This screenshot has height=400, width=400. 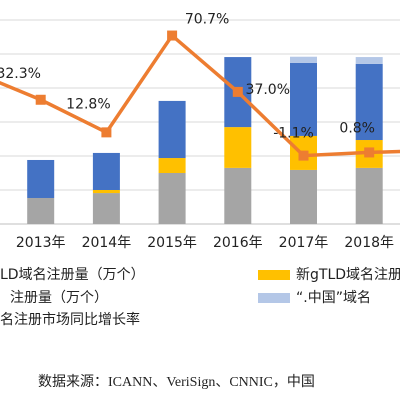 What do you see at coordinates (41, 243) in the screenshot?
I see `x-tick-label: 2013年` at bounding box center [41, 243].